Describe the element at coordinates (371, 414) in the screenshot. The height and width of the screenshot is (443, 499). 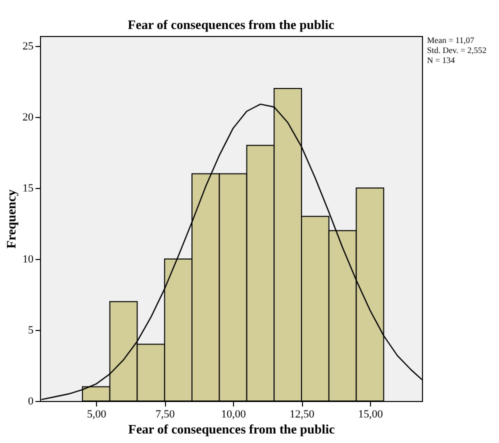
I see `x-tick-label: 15,00` at that location.